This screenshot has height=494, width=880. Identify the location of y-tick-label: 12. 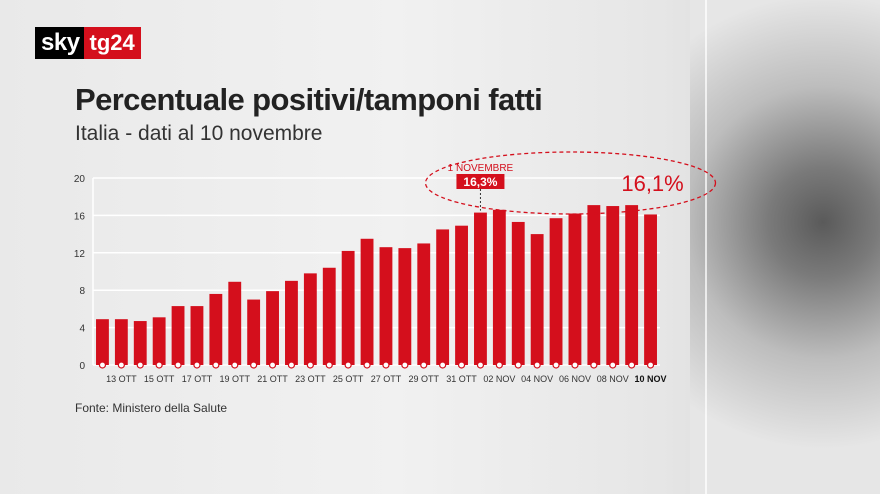
(80, 254).